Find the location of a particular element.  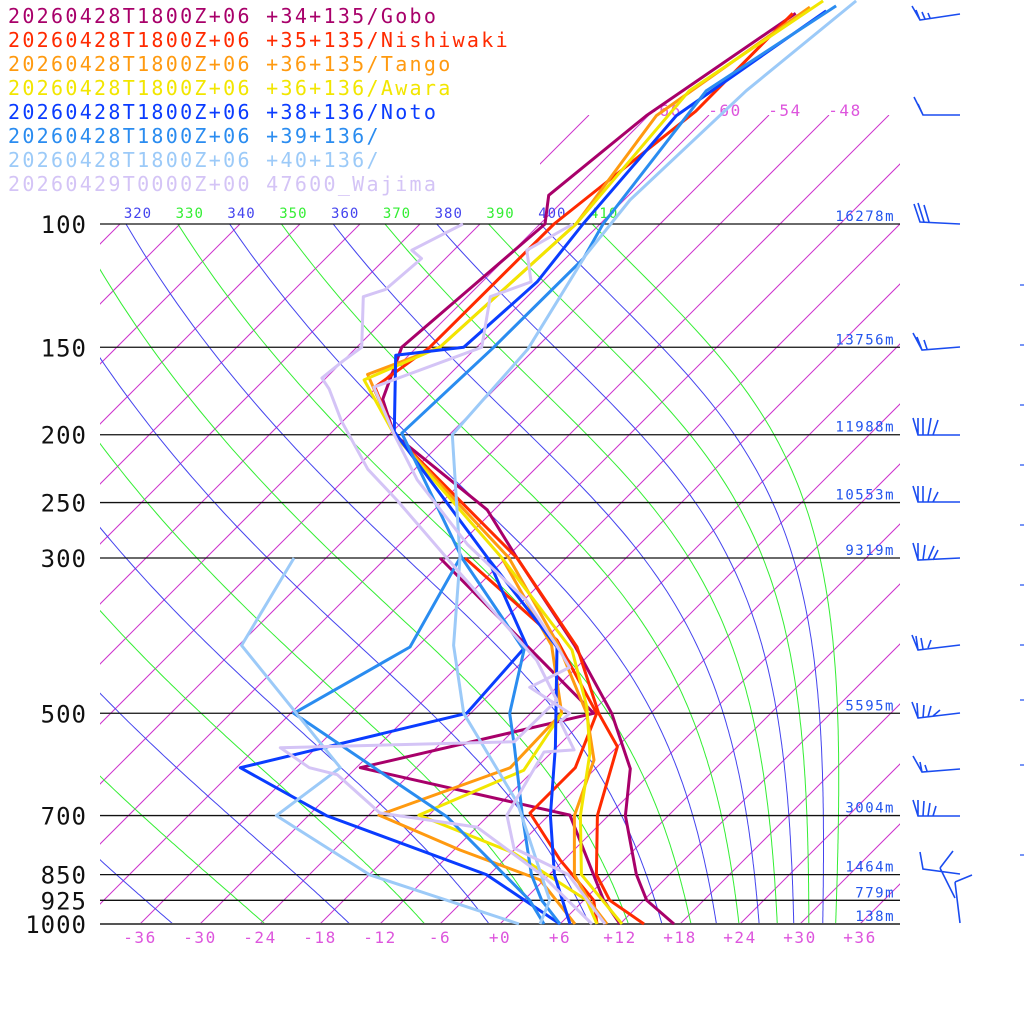

adiabat-label: 350 is located at coordinates (293, 214).